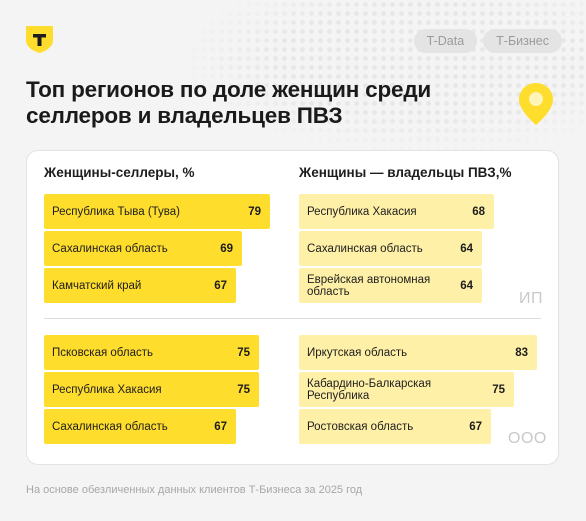 The width and height of the screenshot is (586, 521). I want to click on bar: Сахалинская область 67, so click(140, 426).